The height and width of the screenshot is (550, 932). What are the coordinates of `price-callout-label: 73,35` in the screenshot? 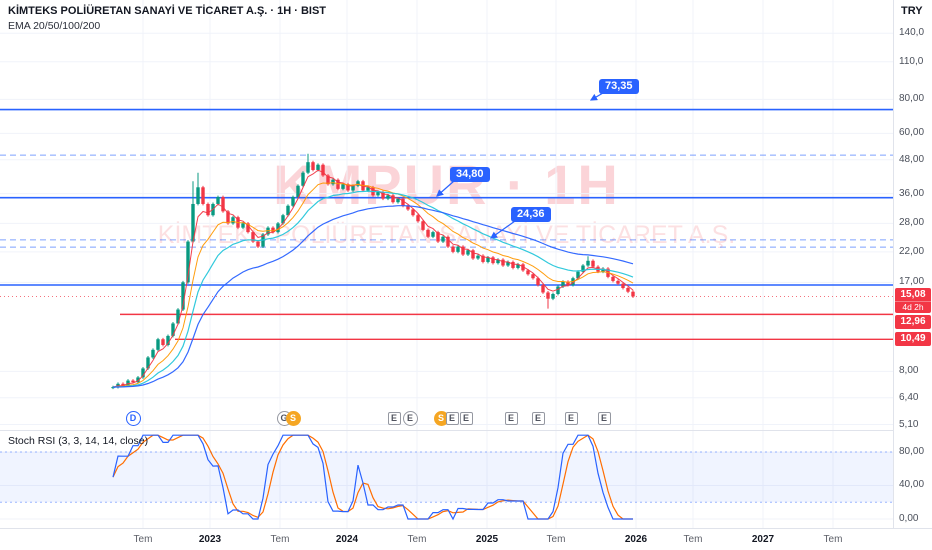 It's located at (619, 86).